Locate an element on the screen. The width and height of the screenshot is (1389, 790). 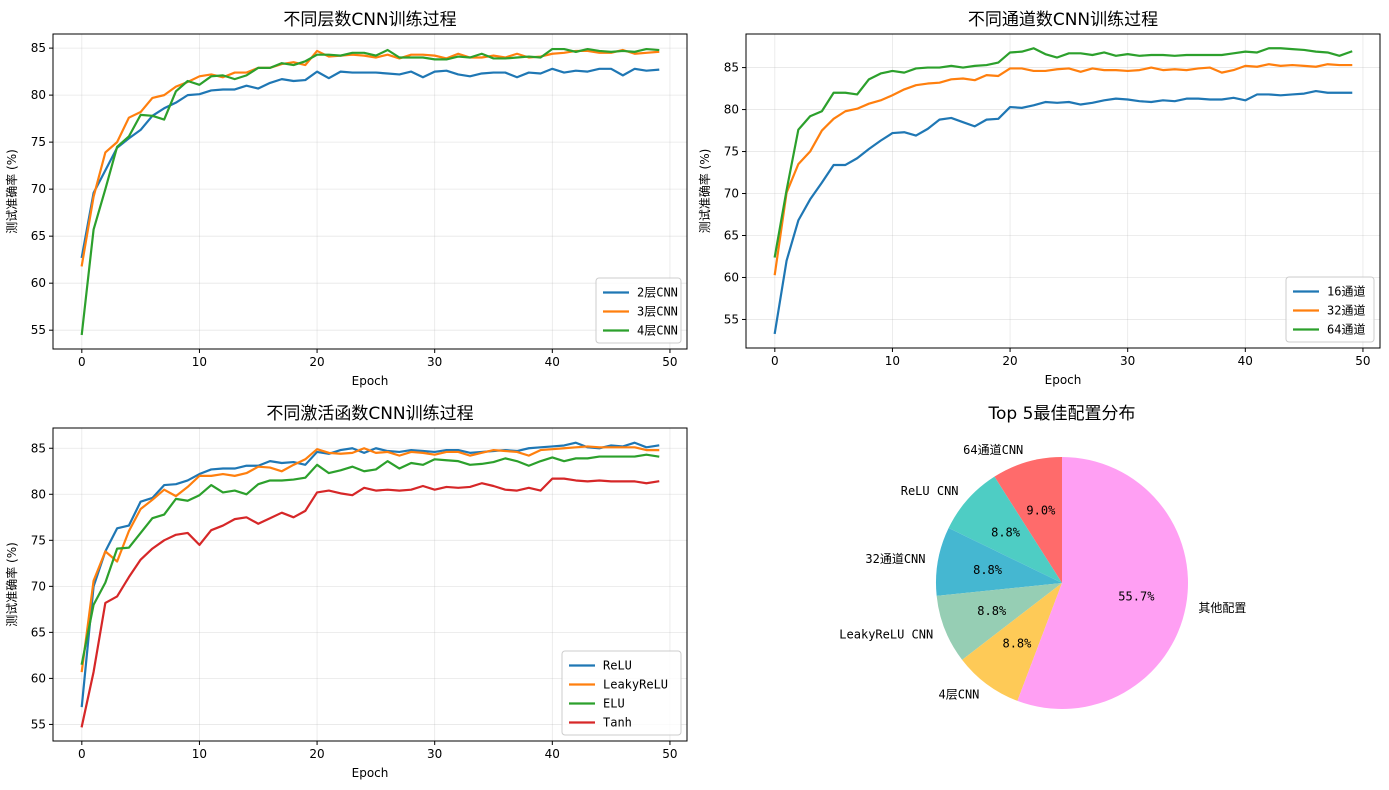
pie-label-3: LeakyReLU CNN is located at coordinates (886, 634).